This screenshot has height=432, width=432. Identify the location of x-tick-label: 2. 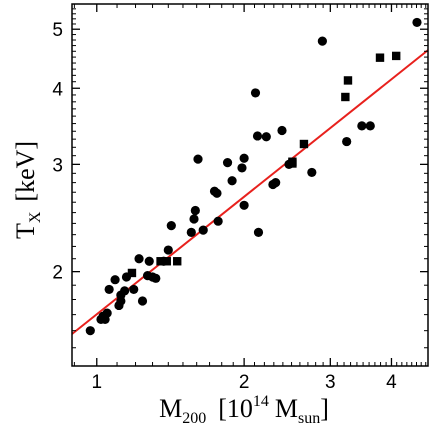
(244, 382).